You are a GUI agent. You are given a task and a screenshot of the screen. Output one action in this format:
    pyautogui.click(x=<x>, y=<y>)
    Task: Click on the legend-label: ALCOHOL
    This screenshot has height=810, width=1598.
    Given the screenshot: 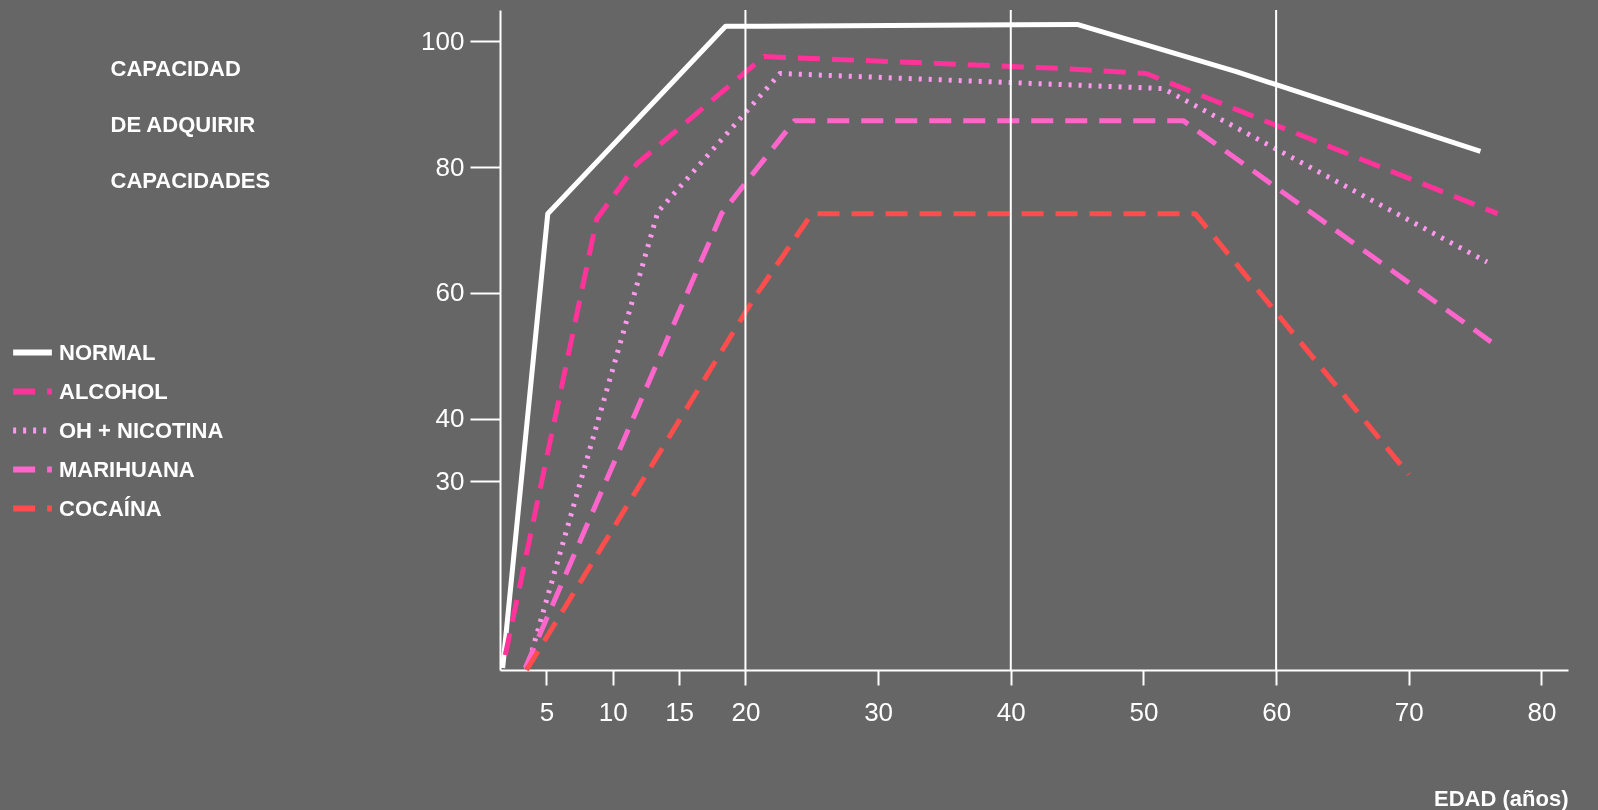 What is the action you would take?
    pyautogui.click(x=113, y=391)
    